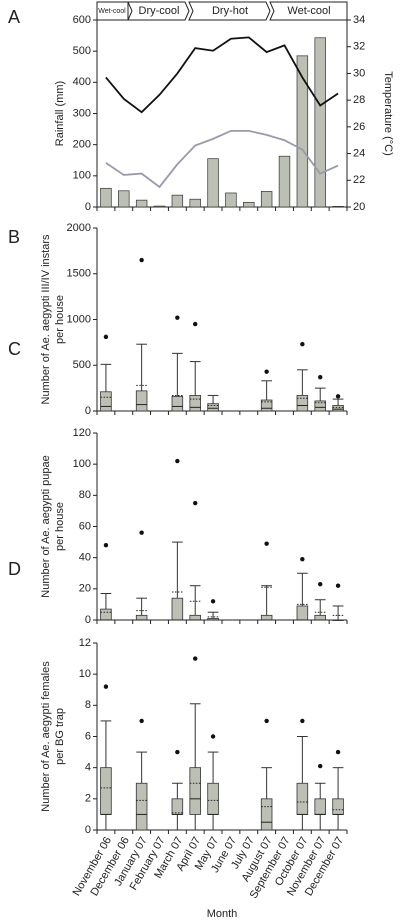 The width and height of the screenshot is (400, 922). Describe the element at coordinates (388, 113) in the screenshot. I see `y2-axis-label: Temperature (°C)` at that location.